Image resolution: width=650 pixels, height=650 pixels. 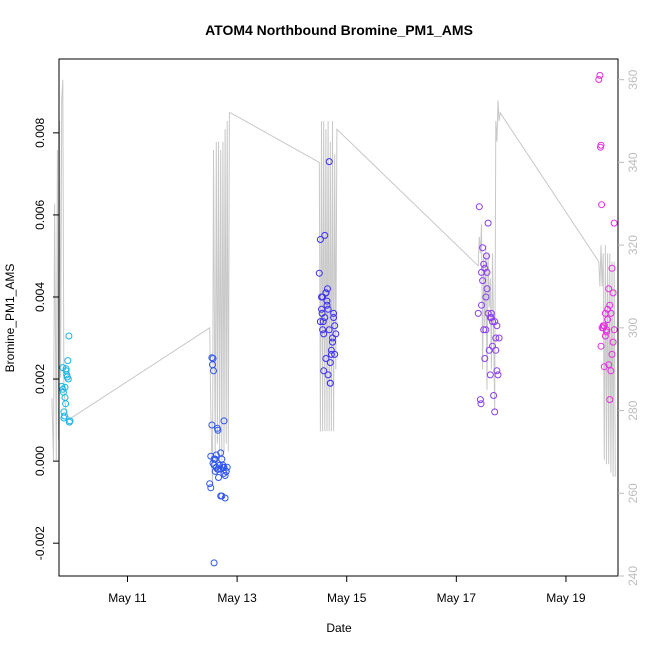 What do you see at coordinates (633, 493) in the screenshot?
I see `y2-tick-label: 260` at bounding box center [633, 493].